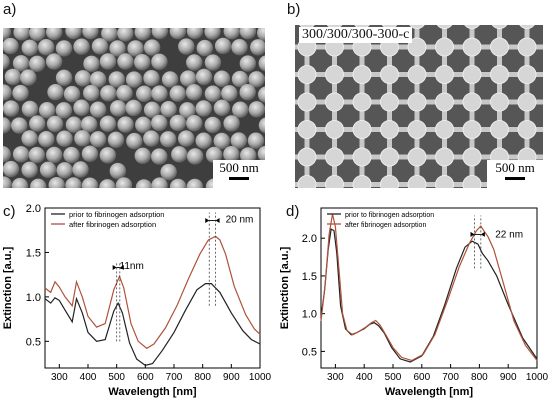  Describe the element at coordinates (116, 377) in the screenshot. I see `x-tick-label: 500` at that location.